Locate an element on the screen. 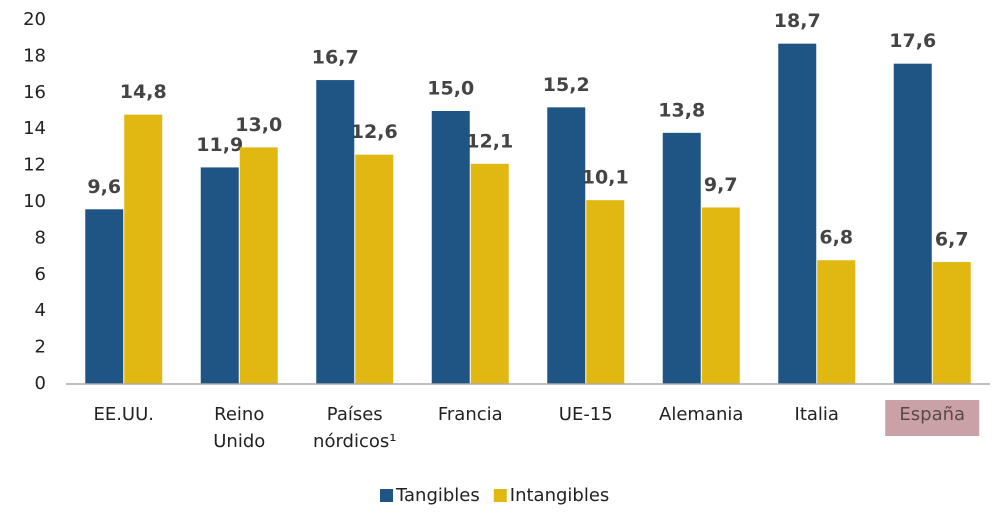 The height and width of the screenshot is (514, 1003). x-tick-line: Italia is located at coordinates (817, 414).